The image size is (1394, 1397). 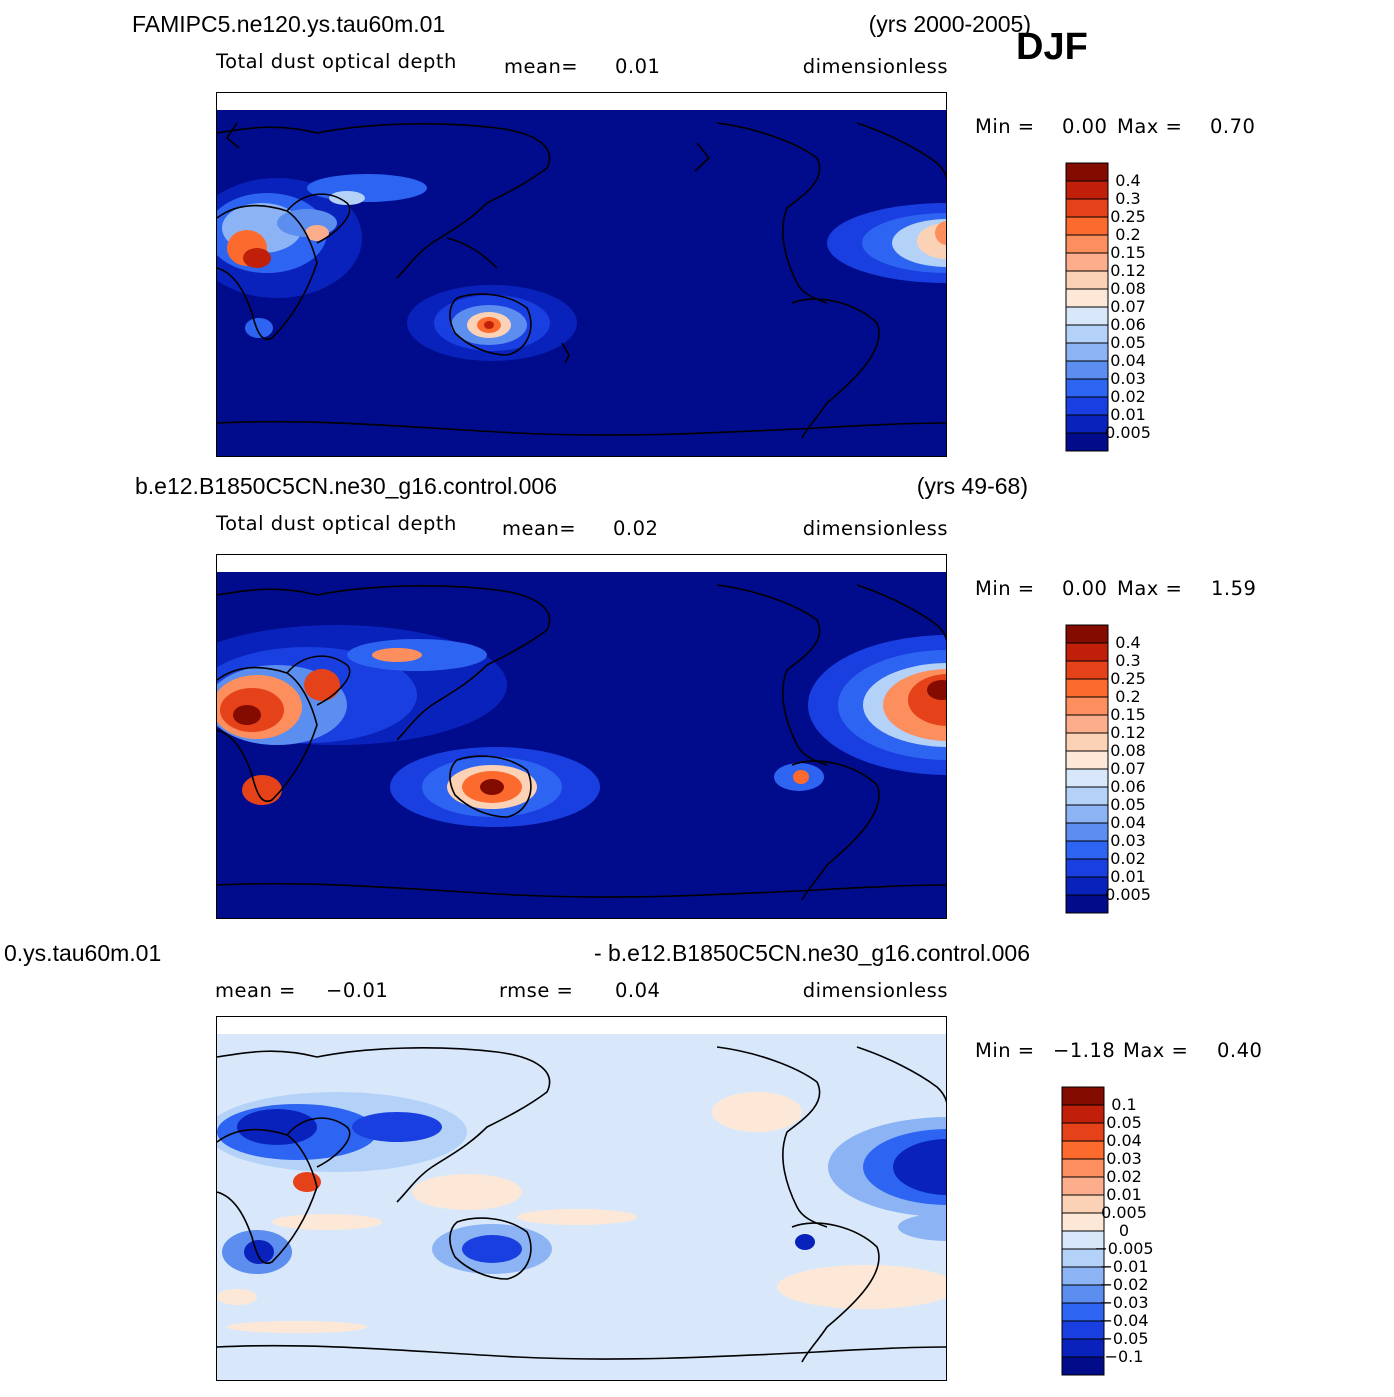 I want to click on dust-field, so click(x=581, y=274).